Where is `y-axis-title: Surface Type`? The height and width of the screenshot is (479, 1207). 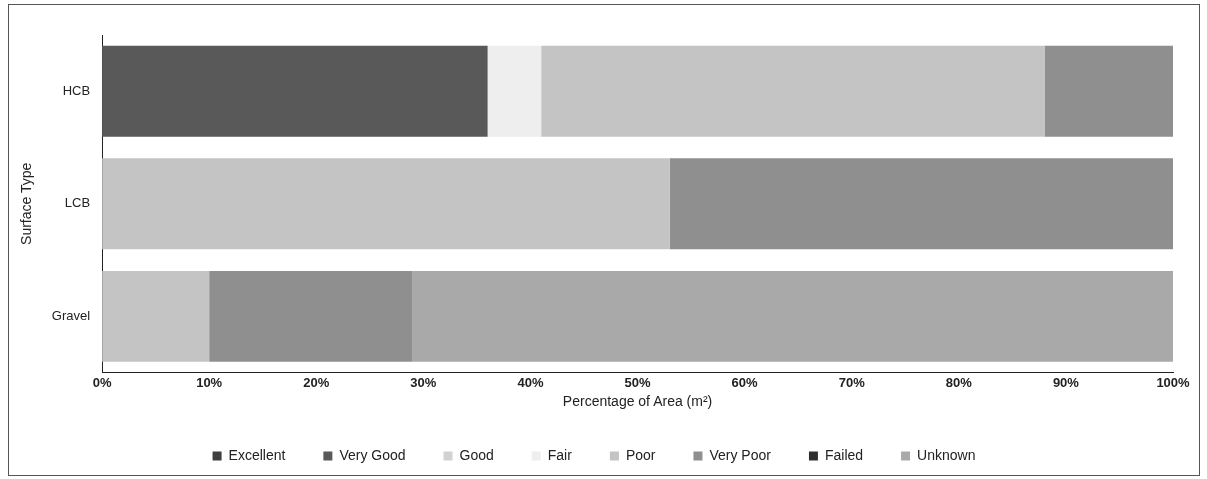 y-axis-title: Surface Type is located at coordinates (26, 203).